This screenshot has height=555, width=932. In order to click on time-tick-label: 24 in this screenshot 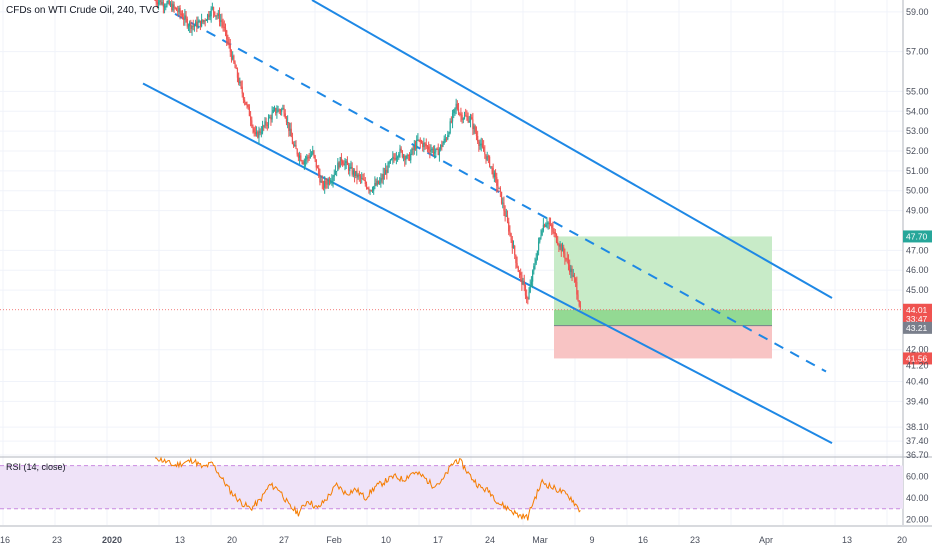, I will do `click(490, 540)`.